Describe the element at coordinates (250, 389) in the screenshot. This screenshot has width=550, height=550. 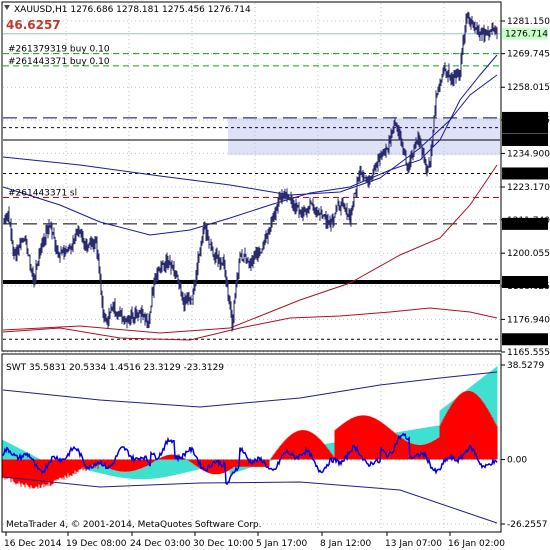
I see `swt-upper-band` at that location.